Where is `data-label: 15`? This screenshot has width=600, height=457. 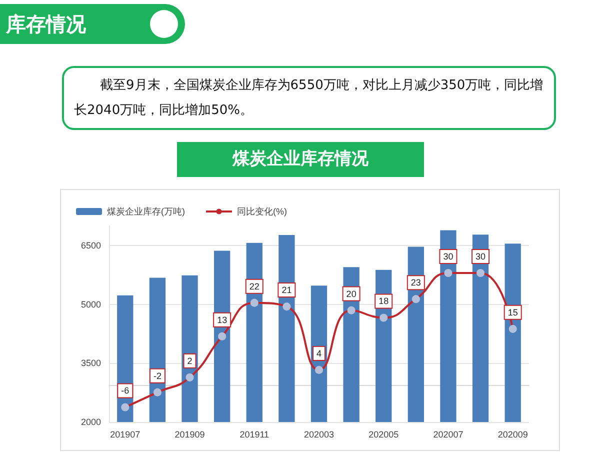
data-label: 15 is located at coordinates (513, 312).